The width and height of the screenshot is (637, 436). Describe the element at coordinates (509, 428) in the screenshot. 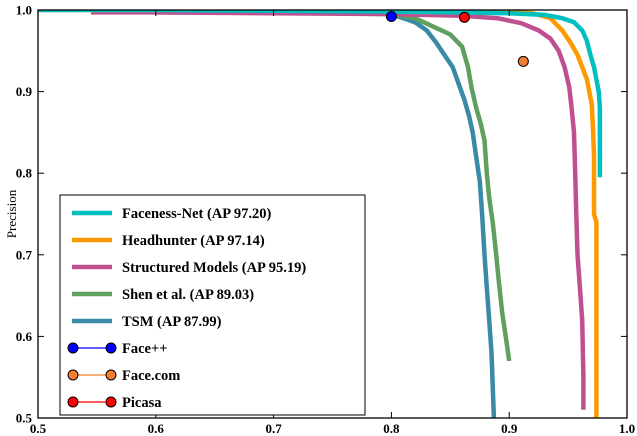

I see `x-tick-label: 0.9` at that location.